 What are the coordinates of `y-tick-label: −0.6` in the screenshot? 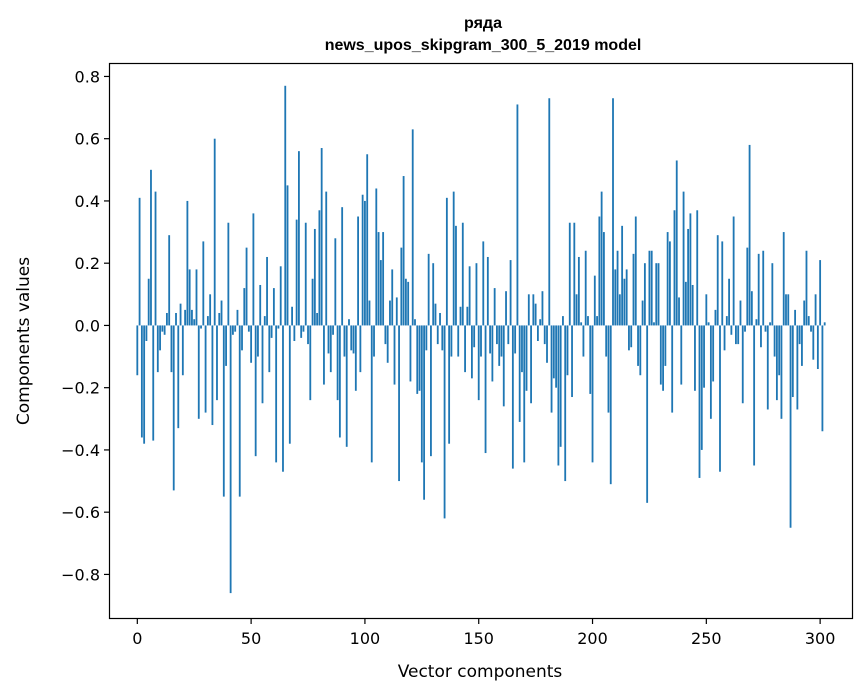 It's located at (80, 512).